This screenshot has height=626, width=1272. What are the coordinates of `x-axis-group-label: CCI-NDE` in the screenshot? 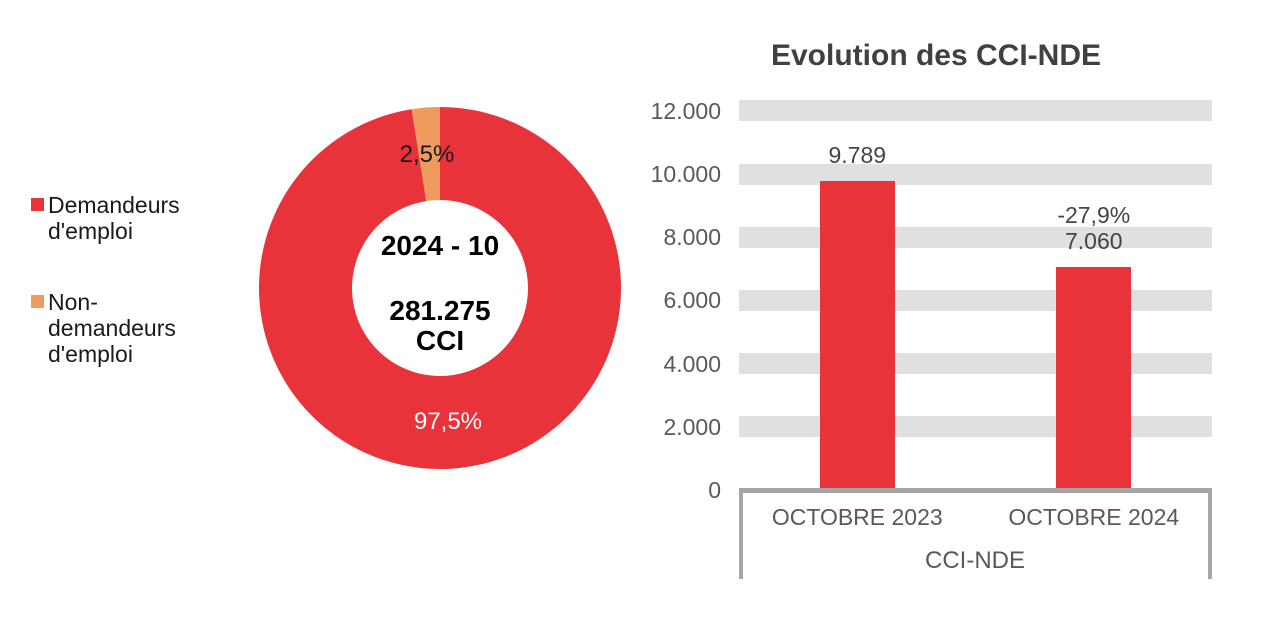 It's located at (975, 560).